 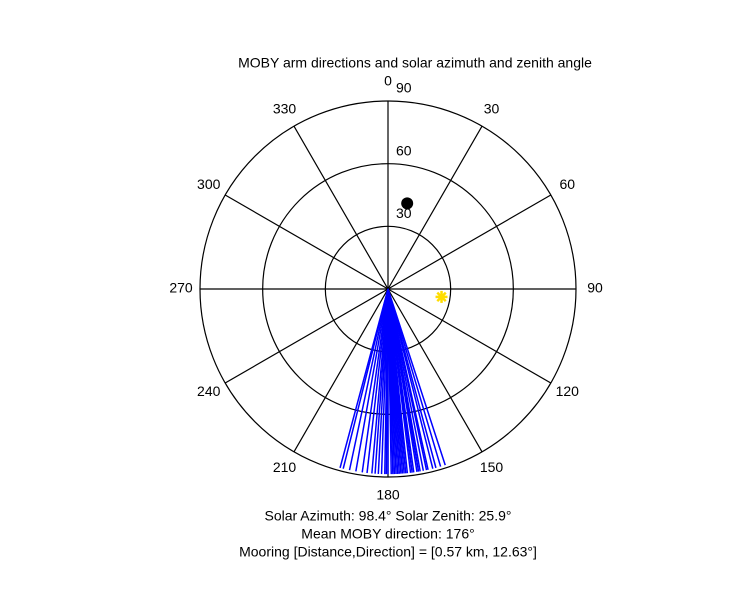 I want to click on theta-tick-label: 0, so click(x=388, y=81).